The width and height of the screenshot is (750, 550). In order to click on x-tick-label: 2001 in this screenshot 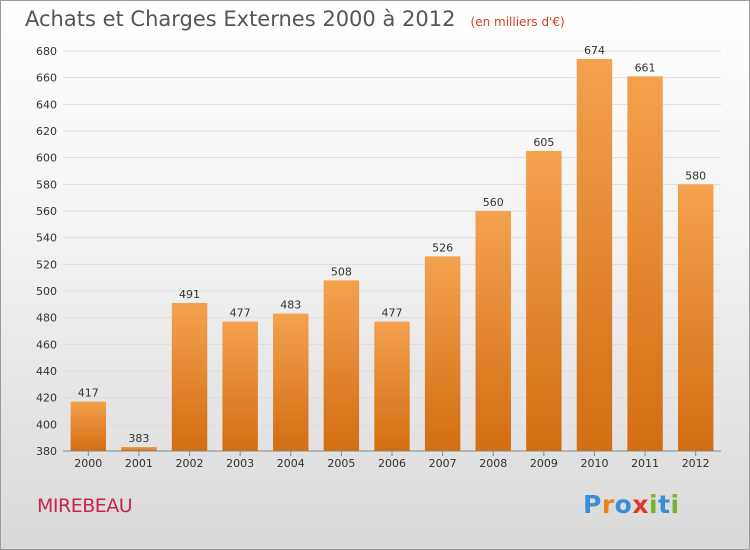, I will do `click(139, 463)`.